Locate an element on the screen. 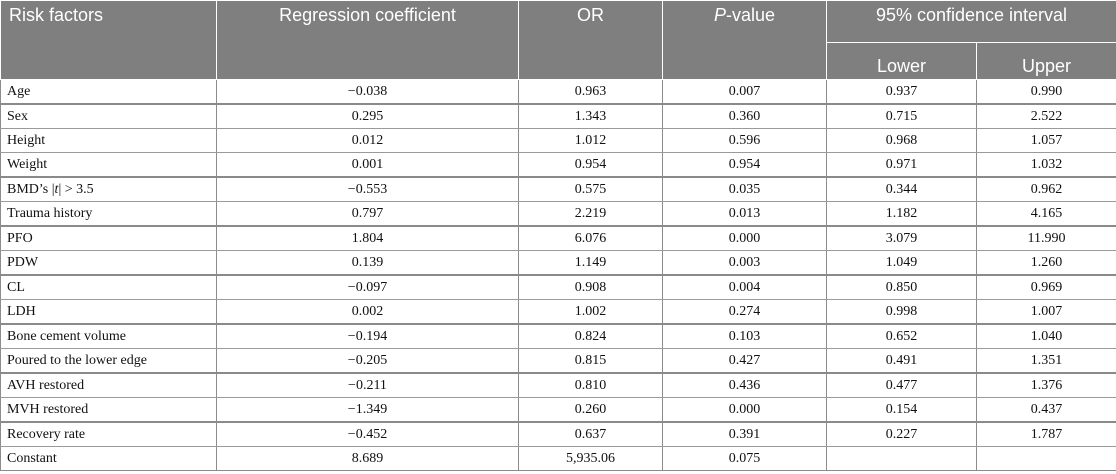  cell-ci-upper: 2.522 is located at coordinates (1046, 116).